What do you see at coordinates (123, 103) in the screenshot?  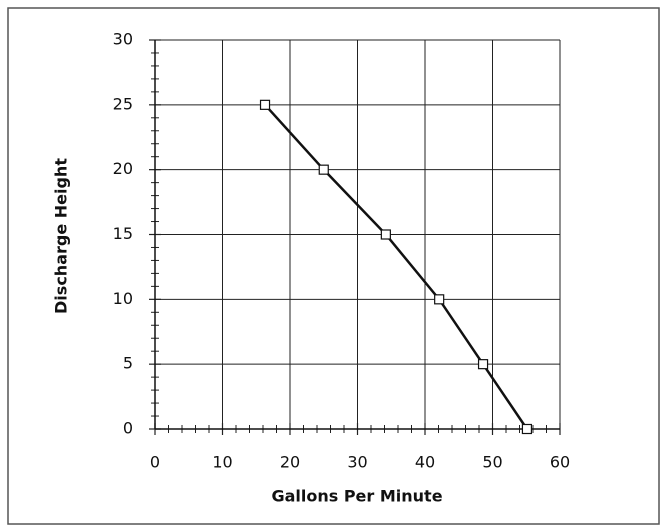 I see `y-tick-label: 25` at bounding box center [123, 103].